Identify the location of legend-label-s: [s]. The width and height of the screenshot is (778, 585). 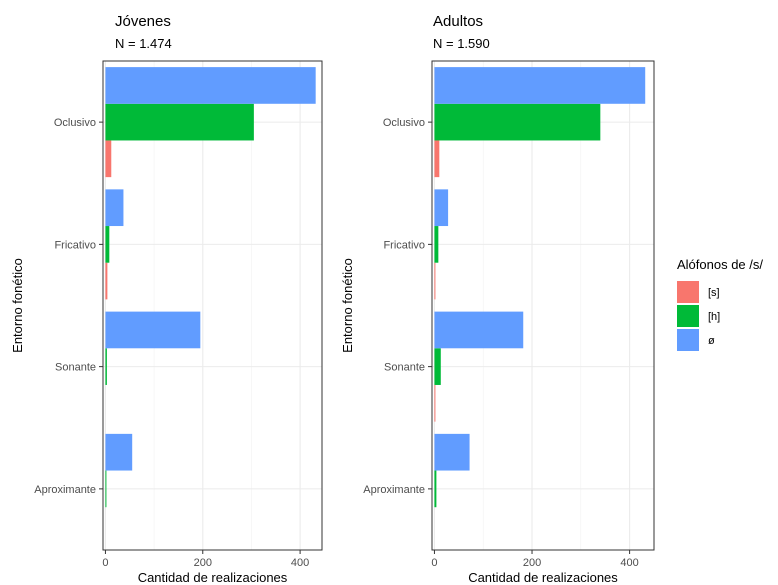
(714, 293).